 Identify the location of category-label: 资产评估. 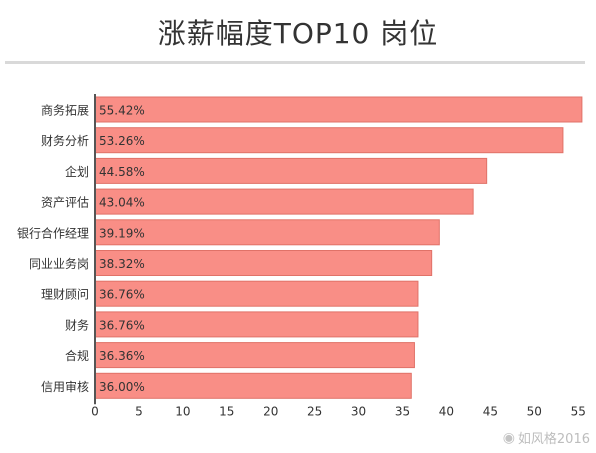
(65, 203).